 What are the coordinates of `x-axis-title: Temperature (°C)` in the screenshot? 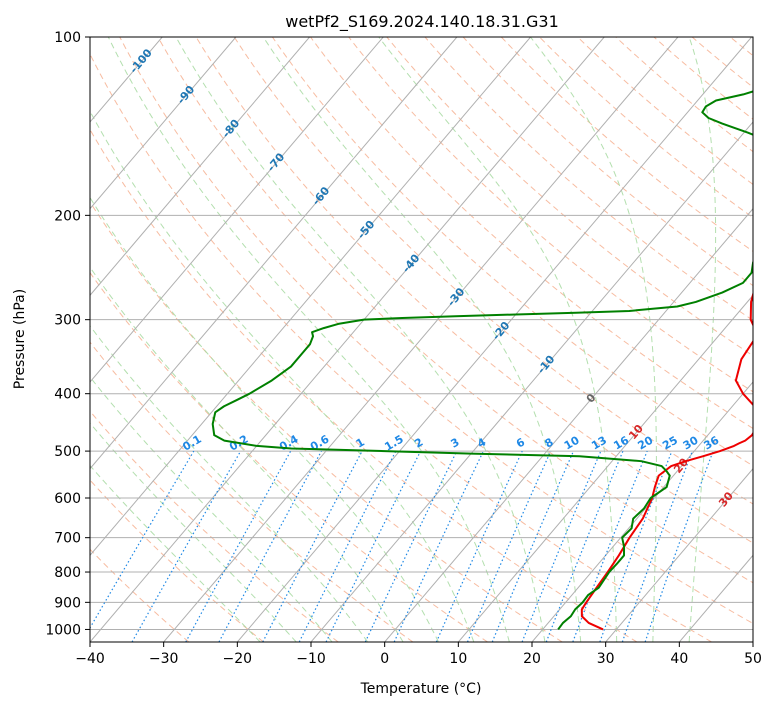 It's located at (421, 689).